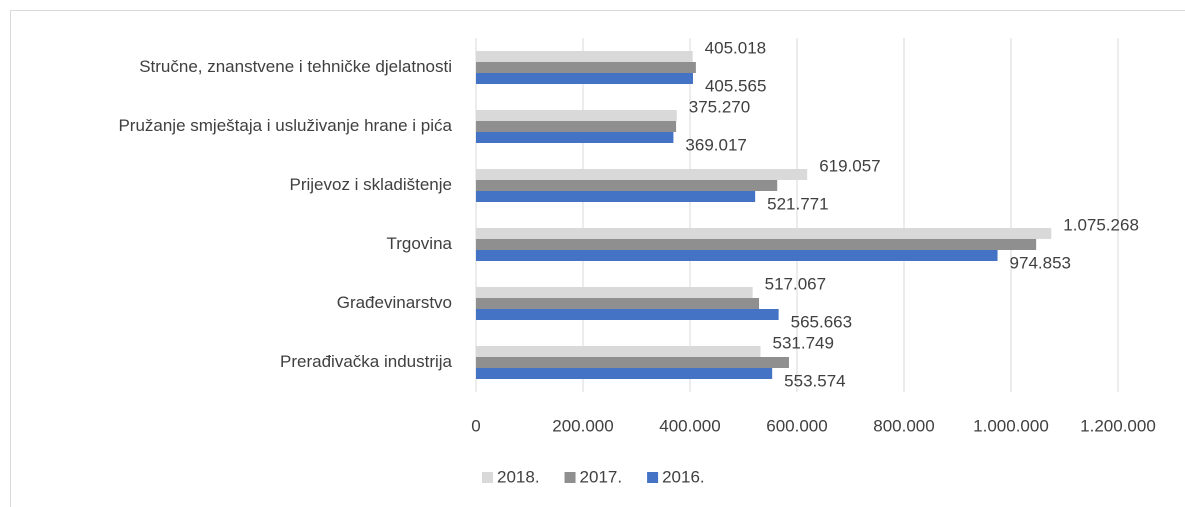 The width and height of the screenshot is (1185, 507). I want to click on x-tick-label: 400.000, so click(689, 425).